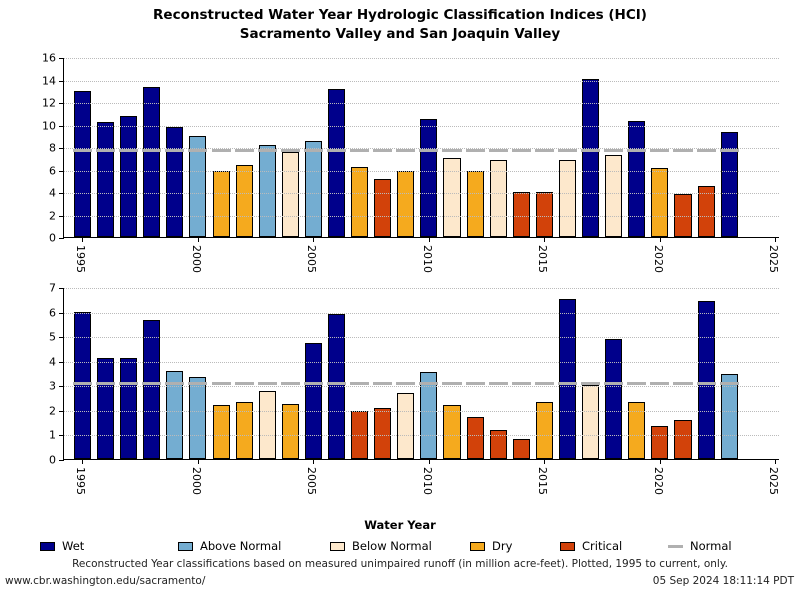  What do you see at coordinates (400, 525) in the screenshot?
I see `x-axis-title: Water Year` at bounding box center [400, 525].